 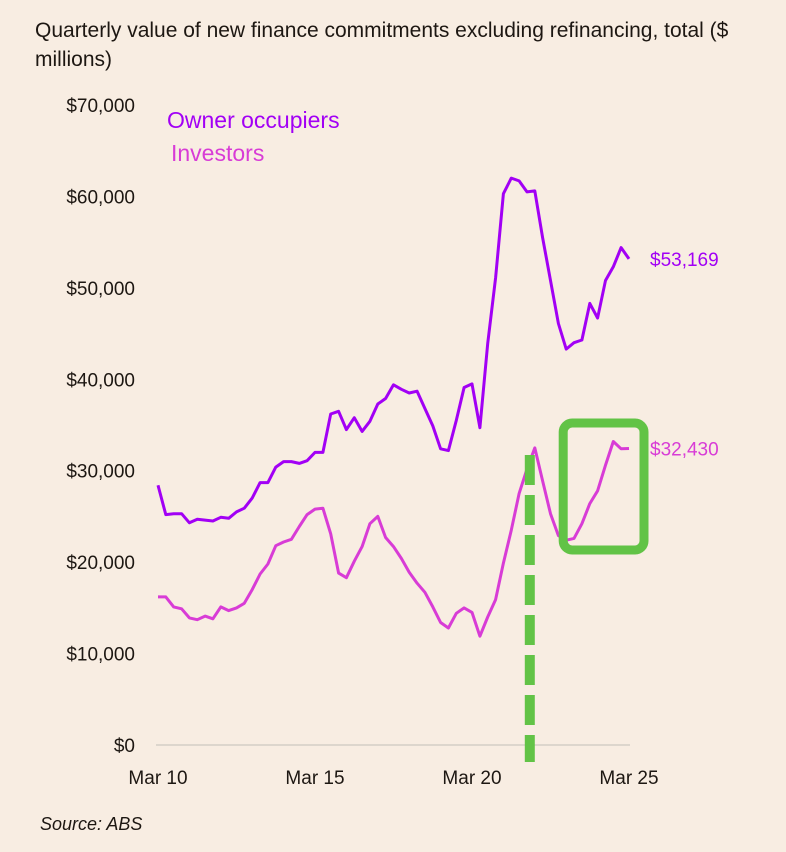 What do you see at coordinates (100, 380) in the screenshot?
I see `y-tick-label: $40,000` at bounding box center [100, 380].